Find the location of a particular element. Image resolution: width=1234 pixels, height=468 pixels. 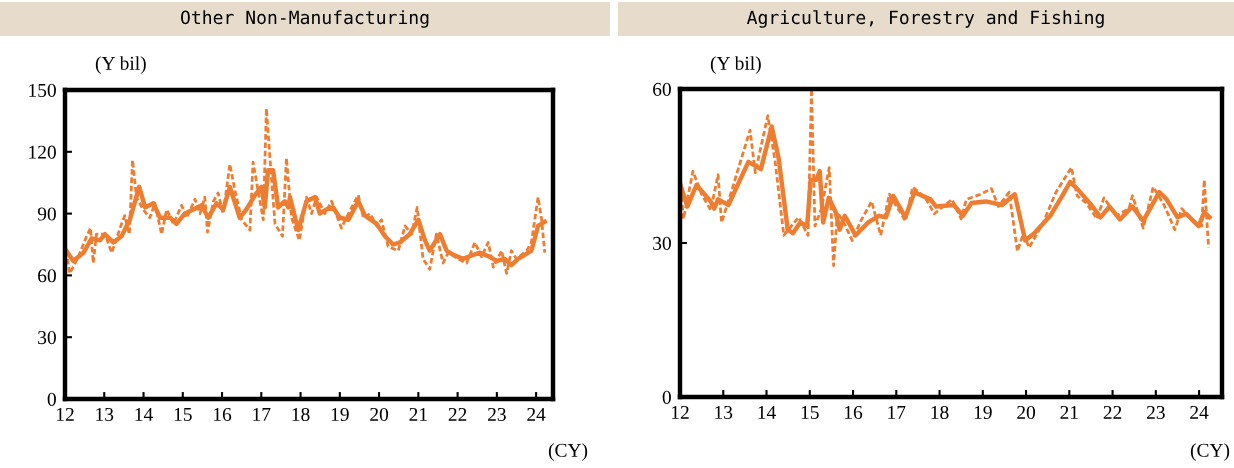

y-tick-label: 90 is located at coordinates (46, 214).